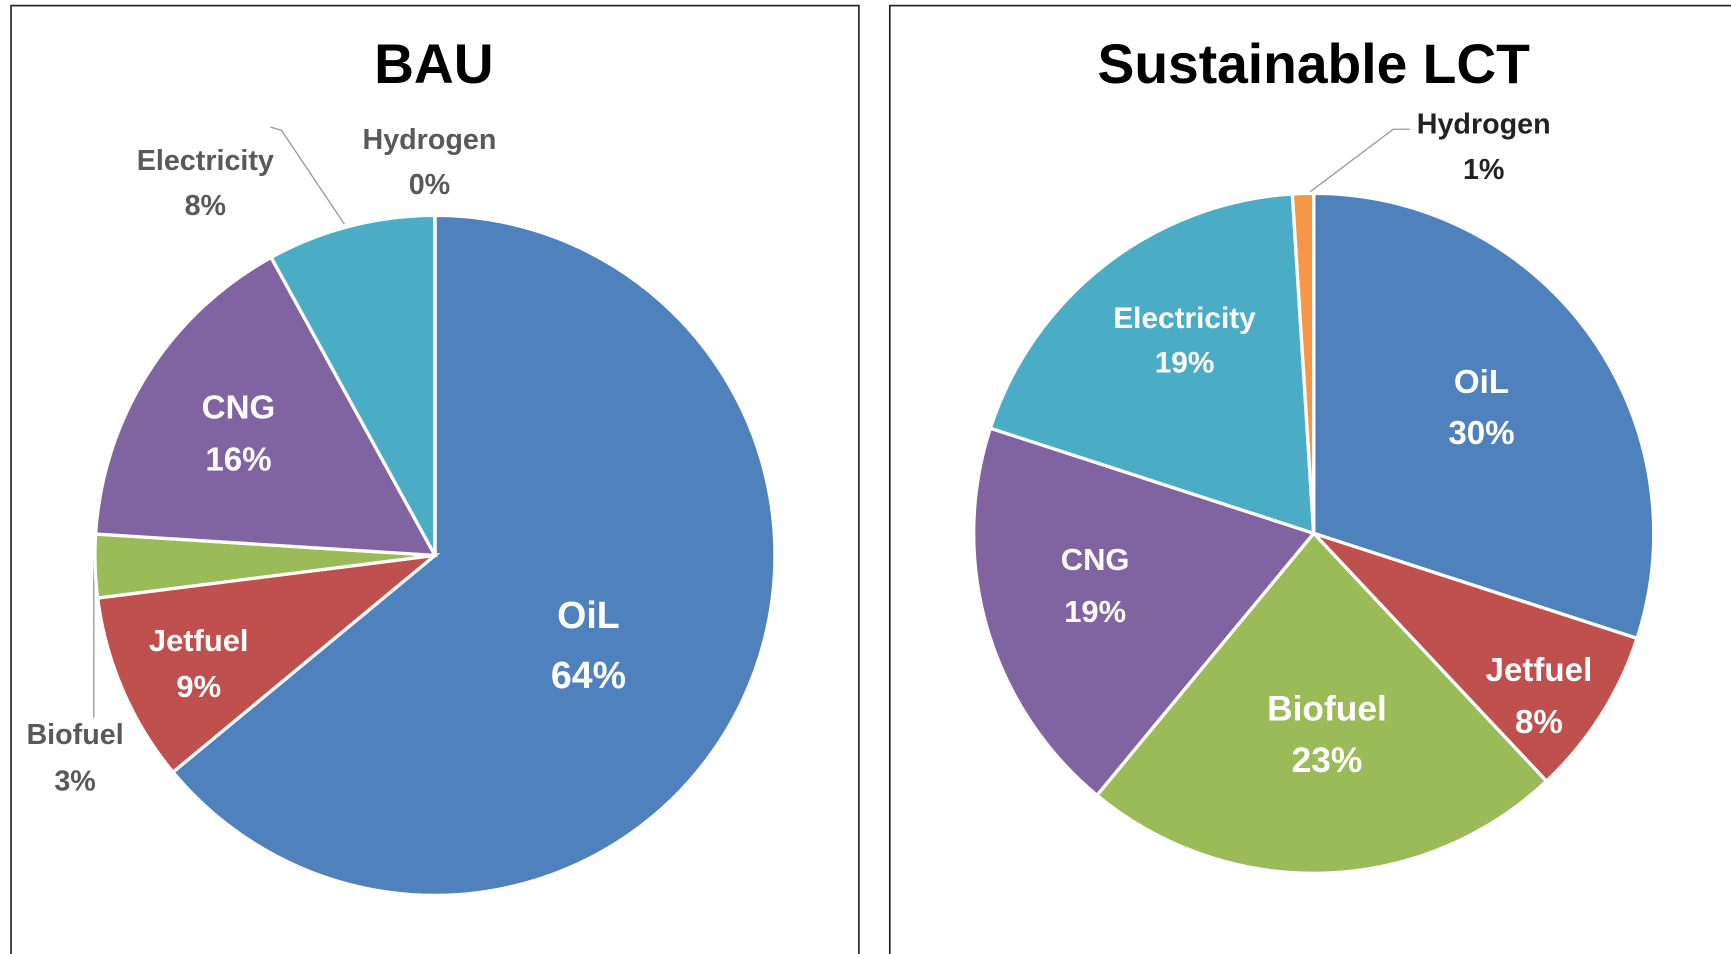 The image size is (1731, 954). I want to click on slice-value-label: 30%, so click(1481, 433).